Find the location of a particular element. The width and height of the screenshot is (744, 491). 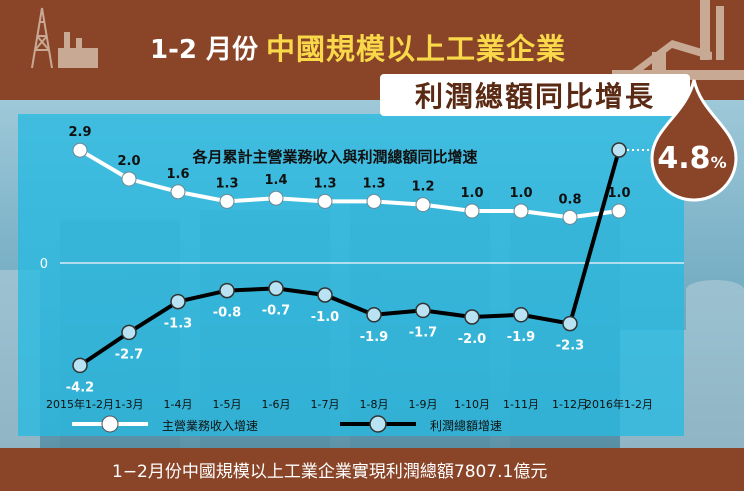

revenue-line is located at coordinates (349, 184).